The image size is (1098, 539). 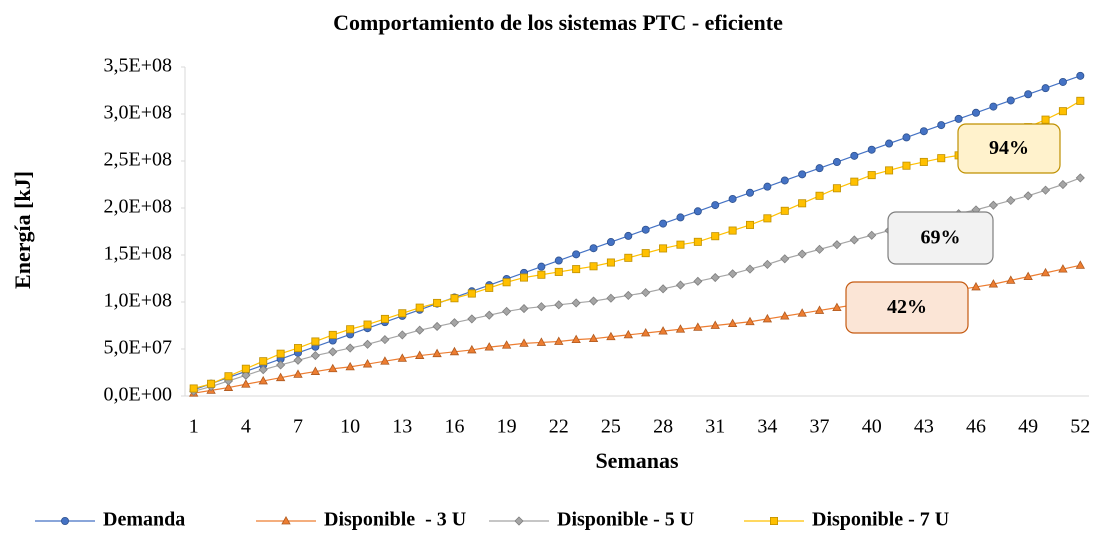 What do you see at coordinates (395, 520) in the screenshot?
I see `legend-label: Disponible - 3 U` at bounding box center [395, 520].